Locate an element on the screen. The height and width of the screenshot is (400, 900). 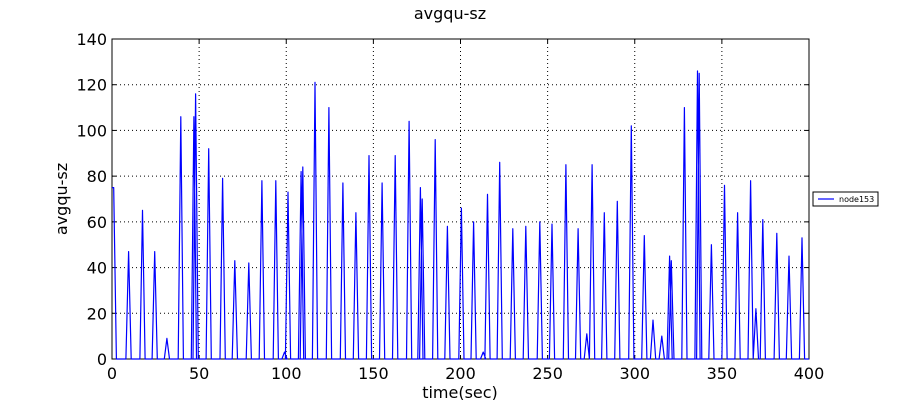
x-tick-label: 200 is located at coordinates (460, 373).